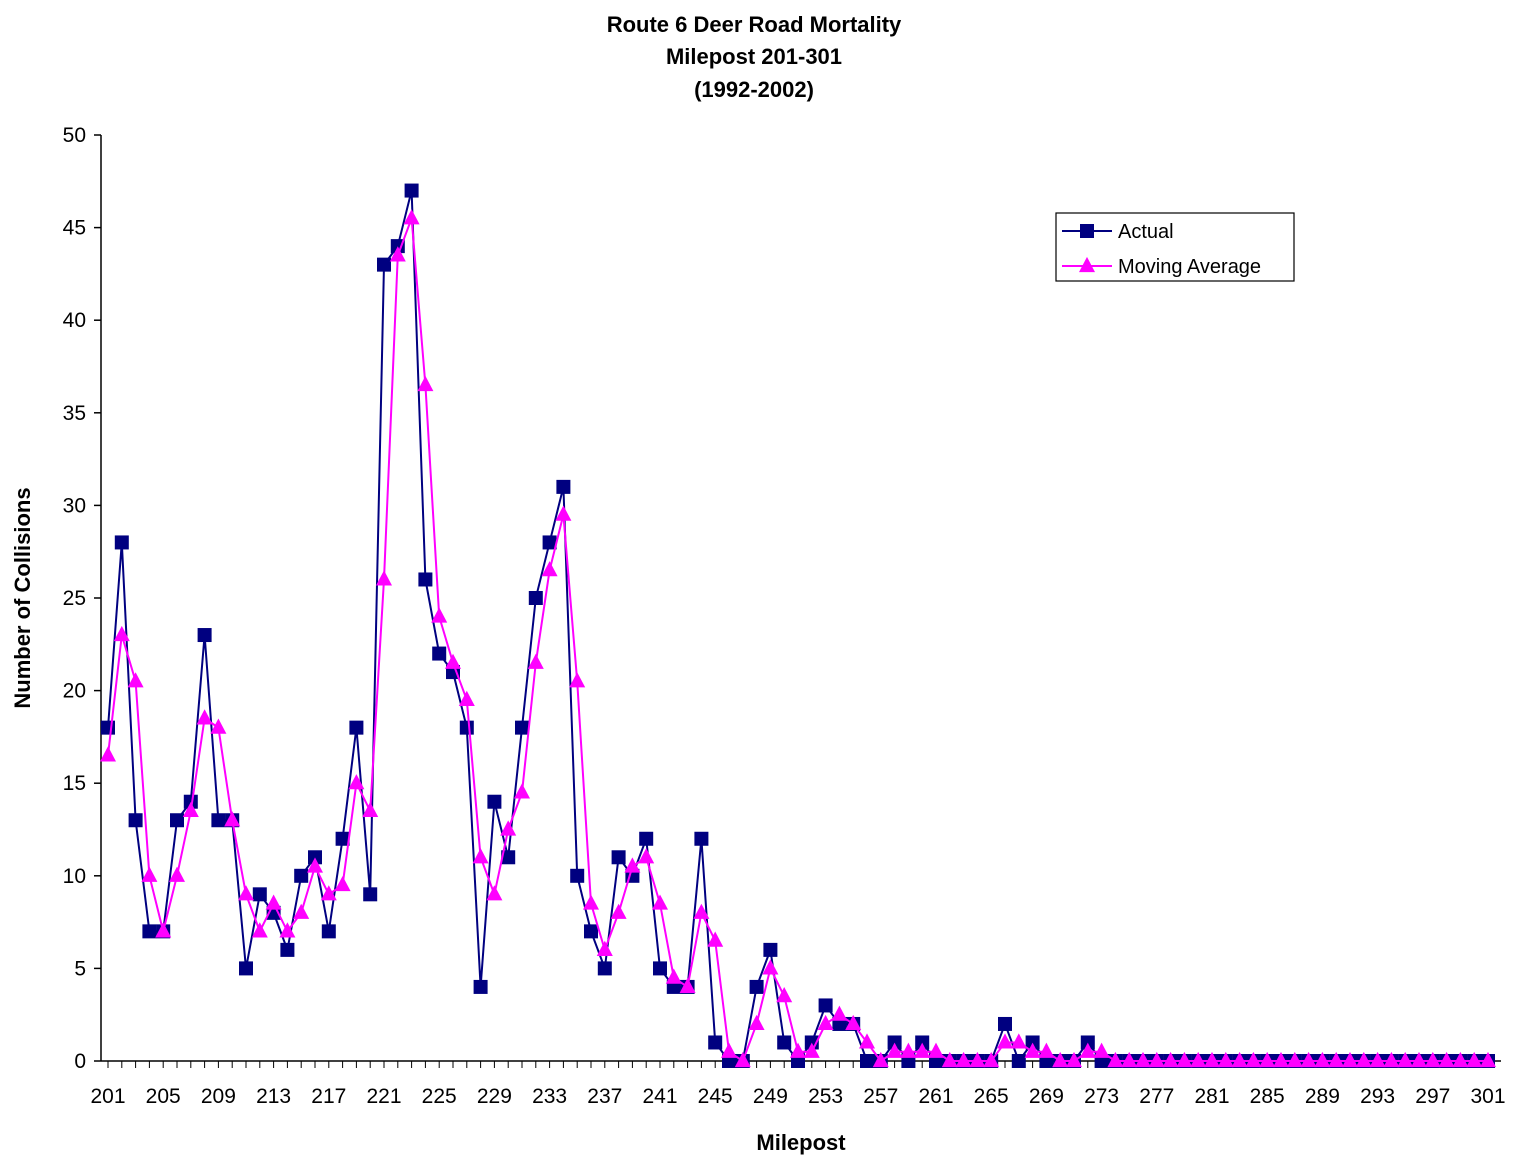  I want to click on x-tick-label: 285, so click(1267, 1096).